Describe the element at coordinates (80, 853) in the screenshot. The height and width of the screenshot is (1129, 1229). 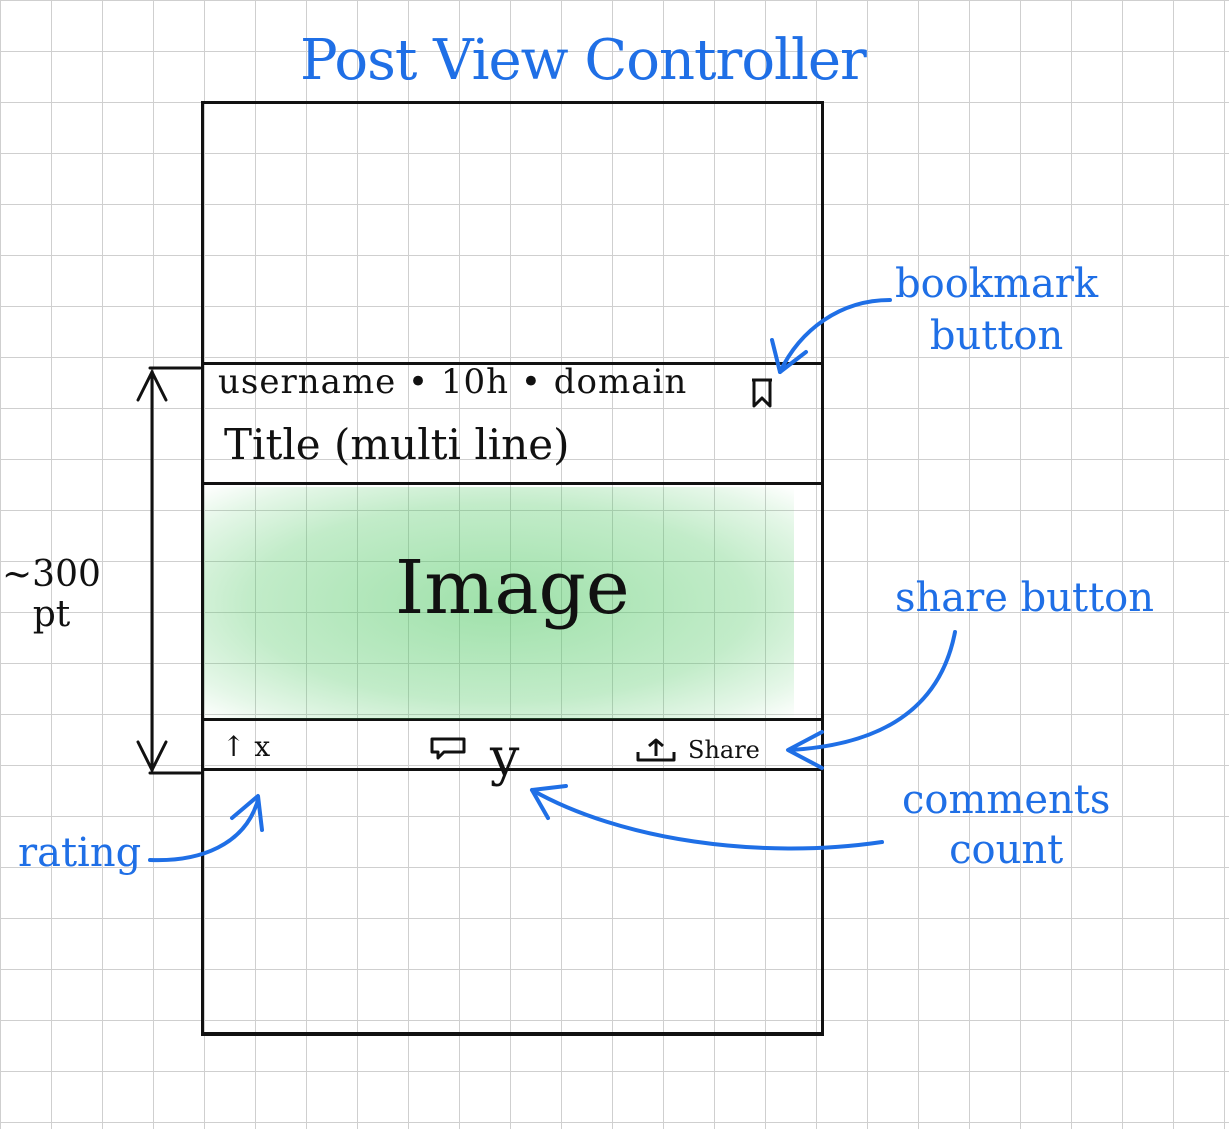
I see `rating-annotation: rating` at that location.